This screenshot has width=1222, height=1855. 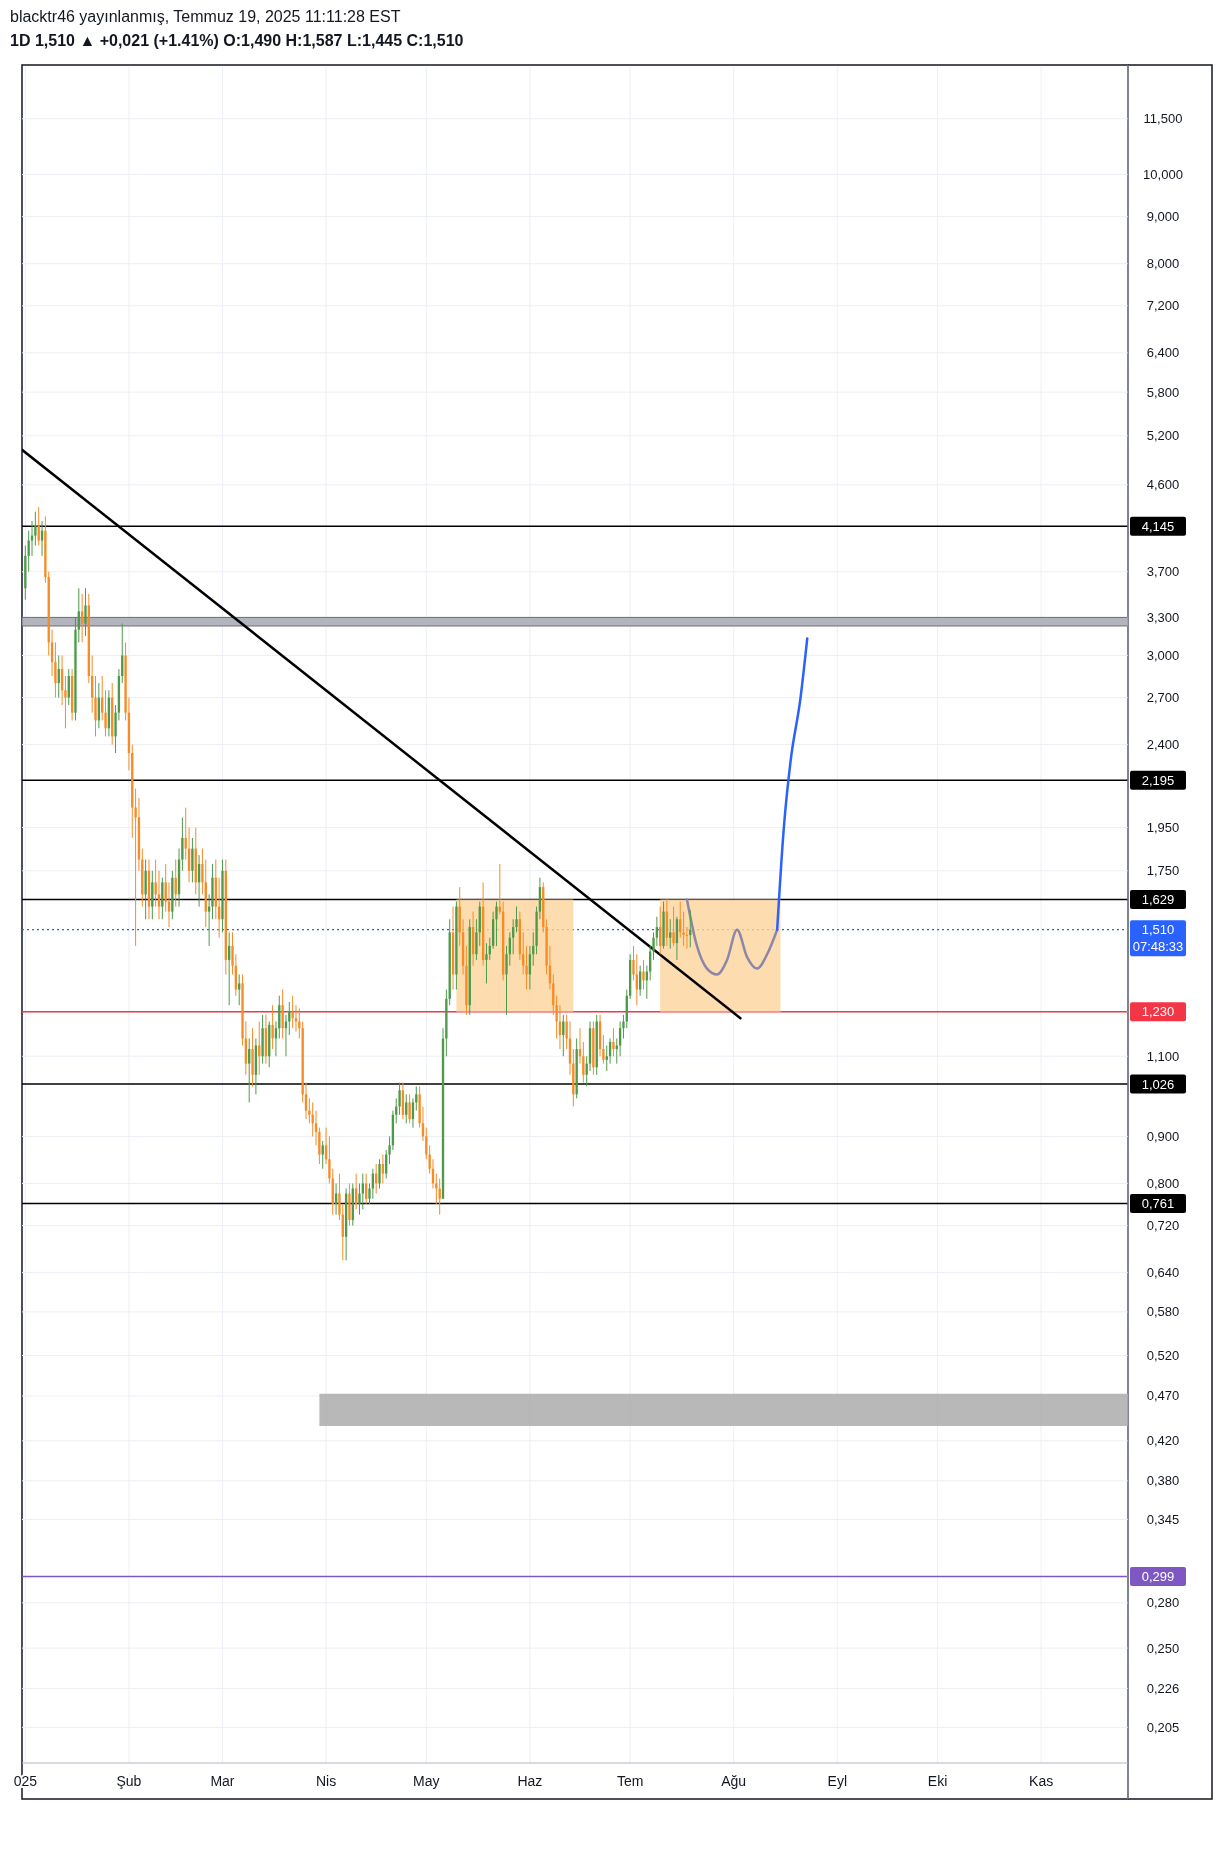 What do you see at coordinates (426, 1781) in the screenshot?
I see `x-tick-label: May` at bounding box center [426, 1781].